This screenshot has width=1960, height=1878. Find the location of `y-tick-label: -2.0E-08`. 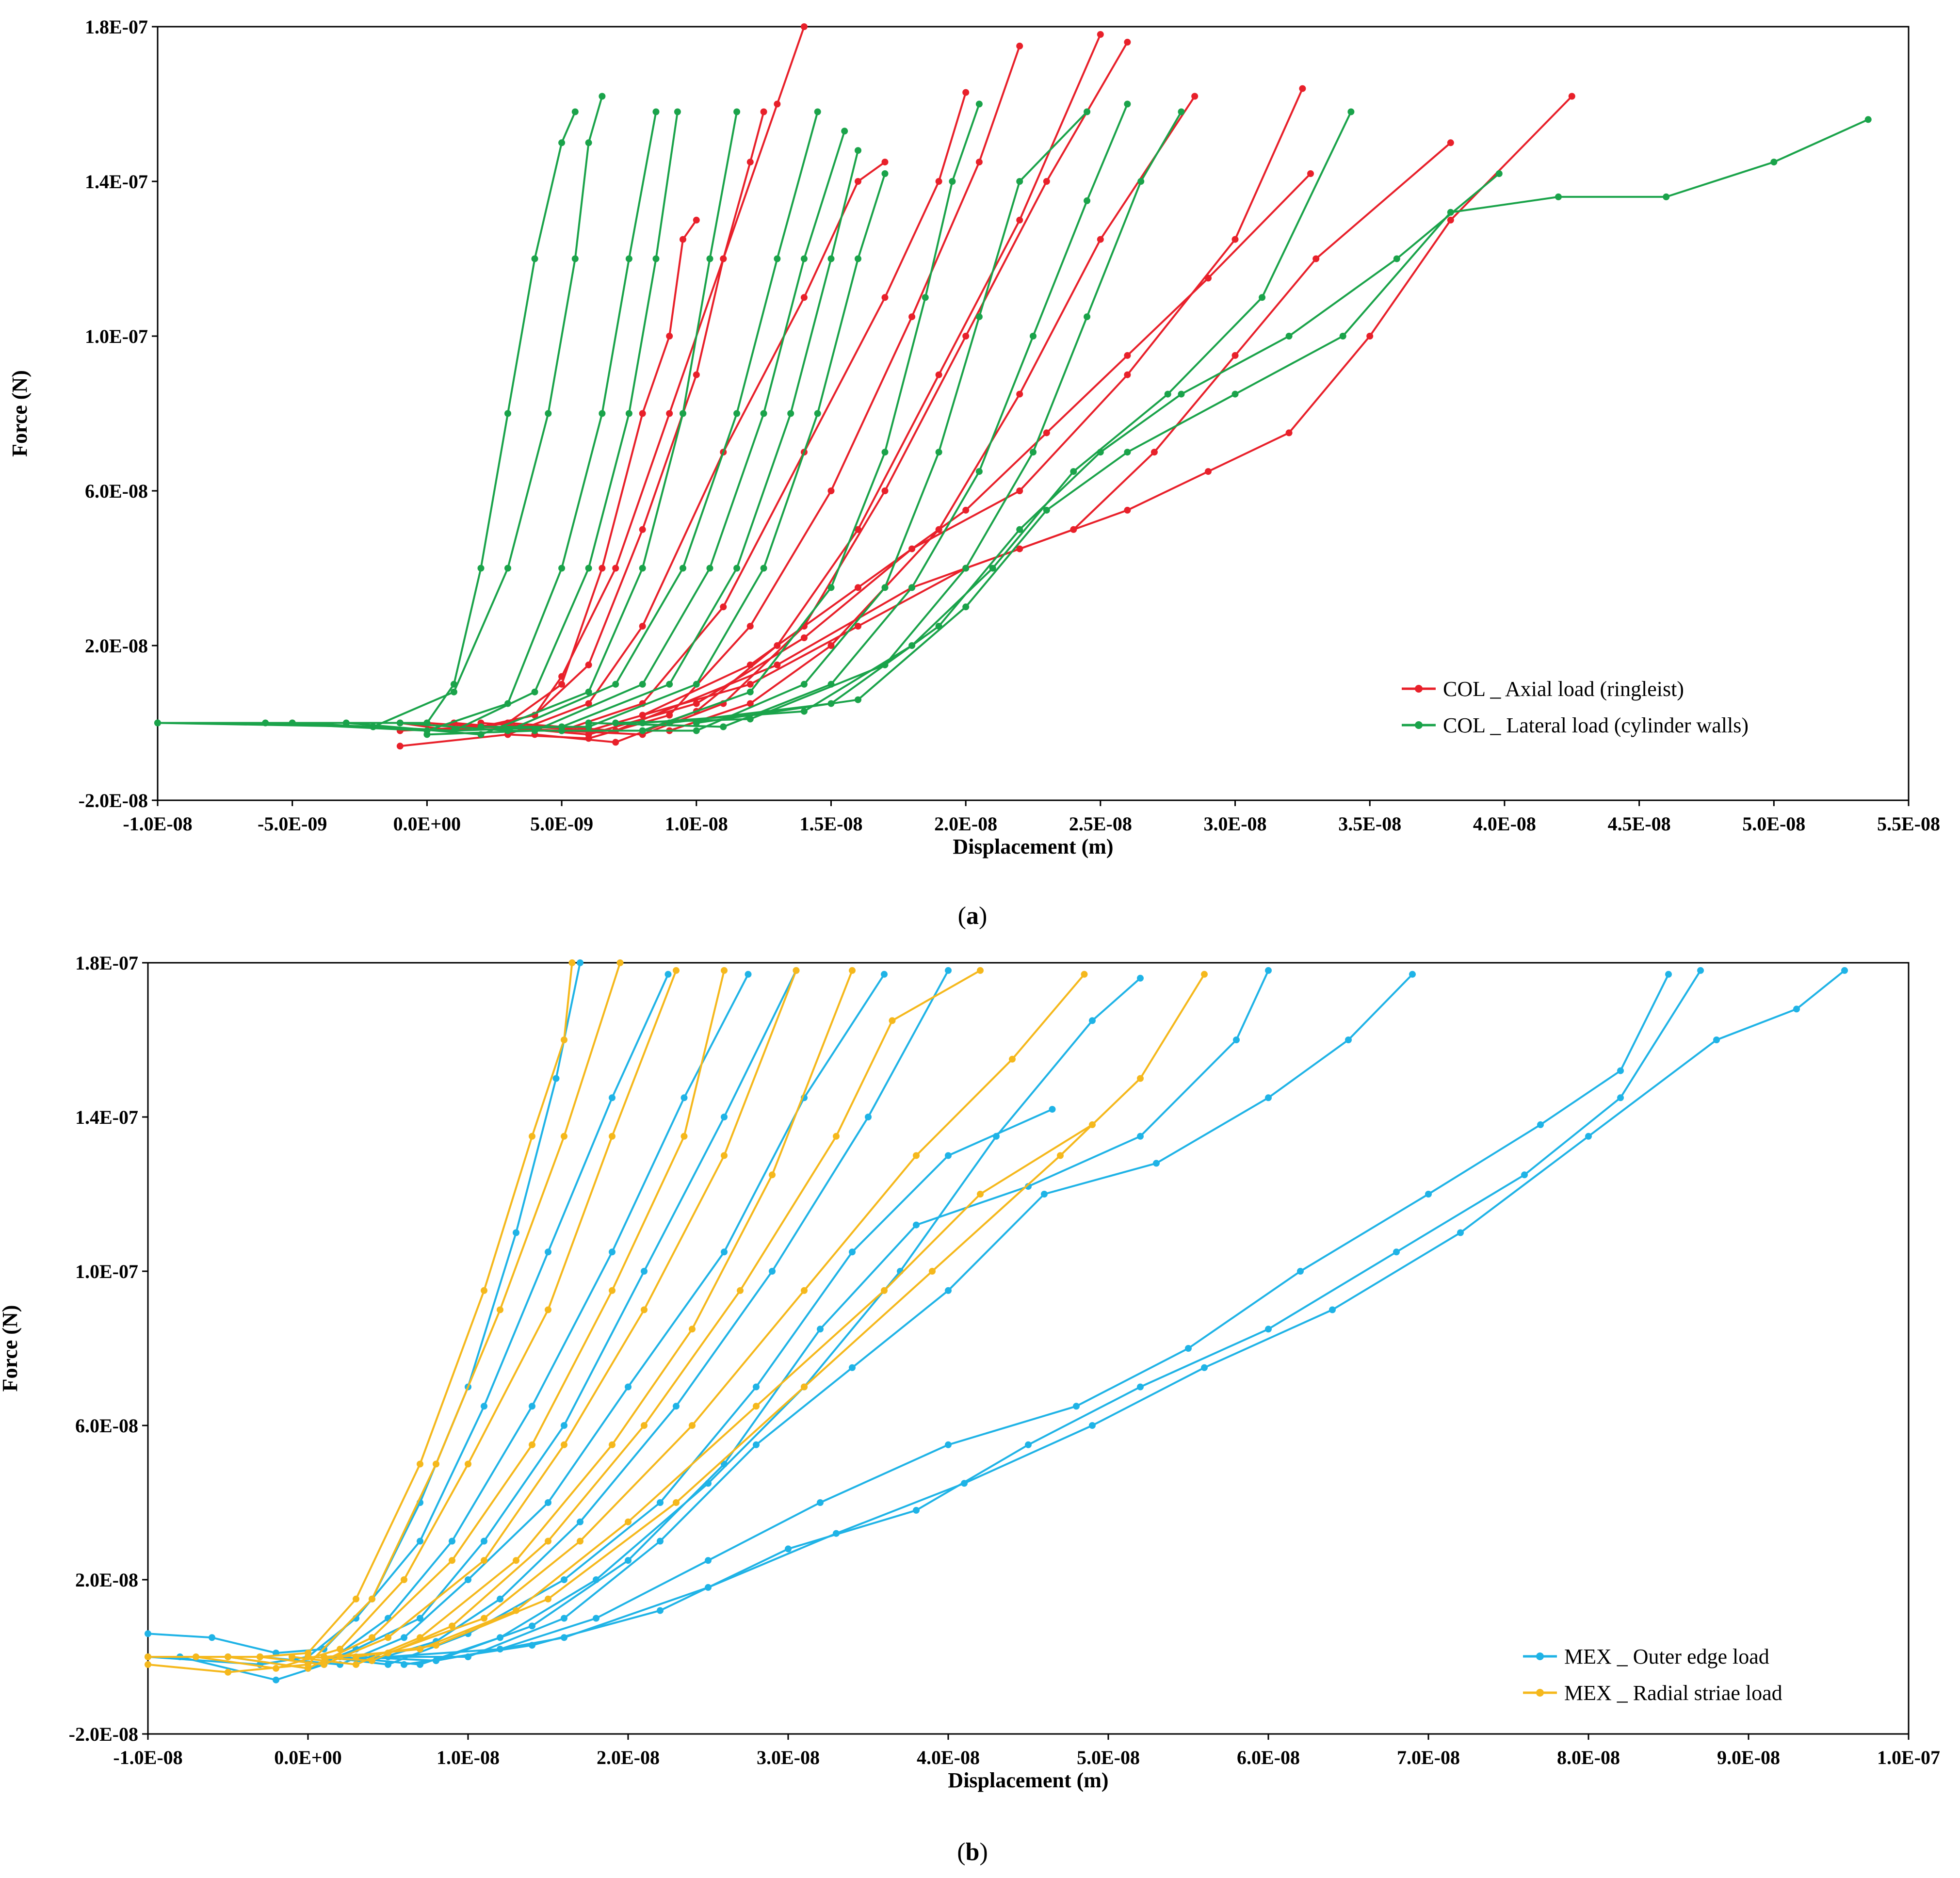

y-tick-label: -2.0E-08 is located at coordinates (113, 800).